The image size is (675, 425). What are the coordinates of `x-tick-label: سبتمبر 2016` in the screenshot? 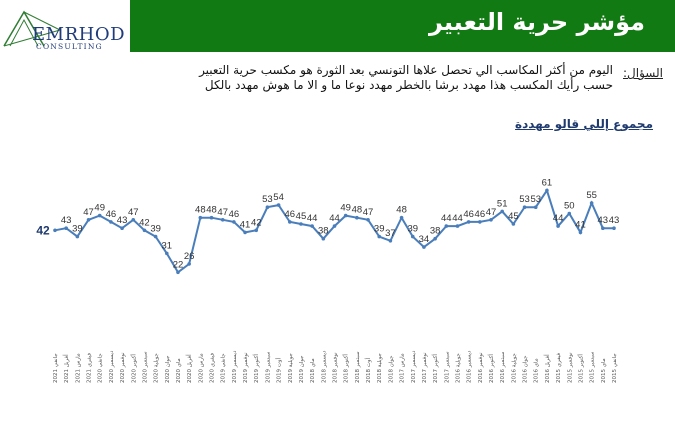 It's located at (503, 367).